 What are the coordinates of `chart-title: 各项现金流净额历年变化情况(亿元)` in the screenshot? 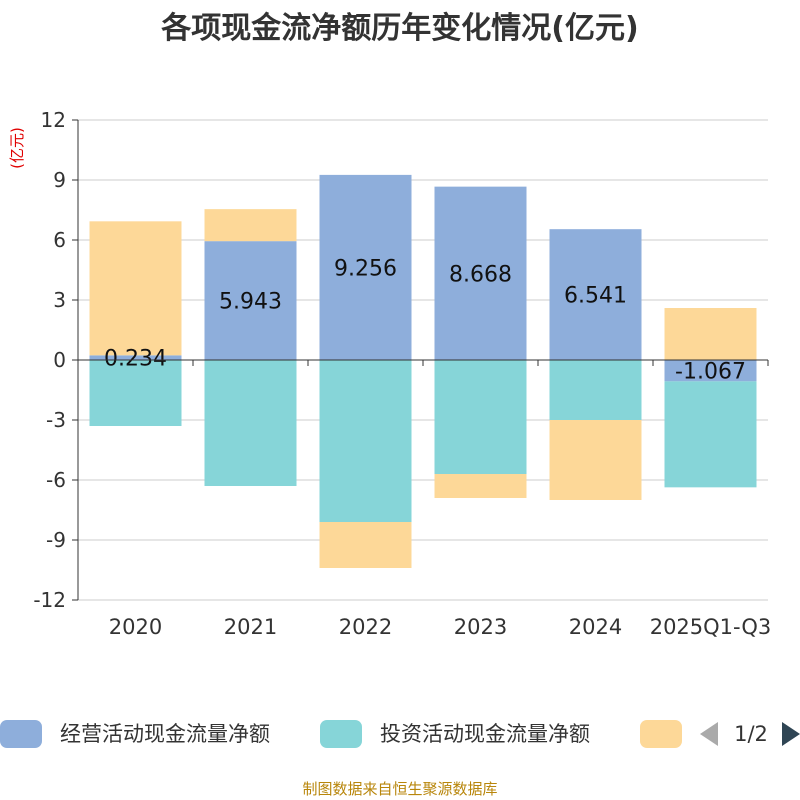 It's located at (399, 28).